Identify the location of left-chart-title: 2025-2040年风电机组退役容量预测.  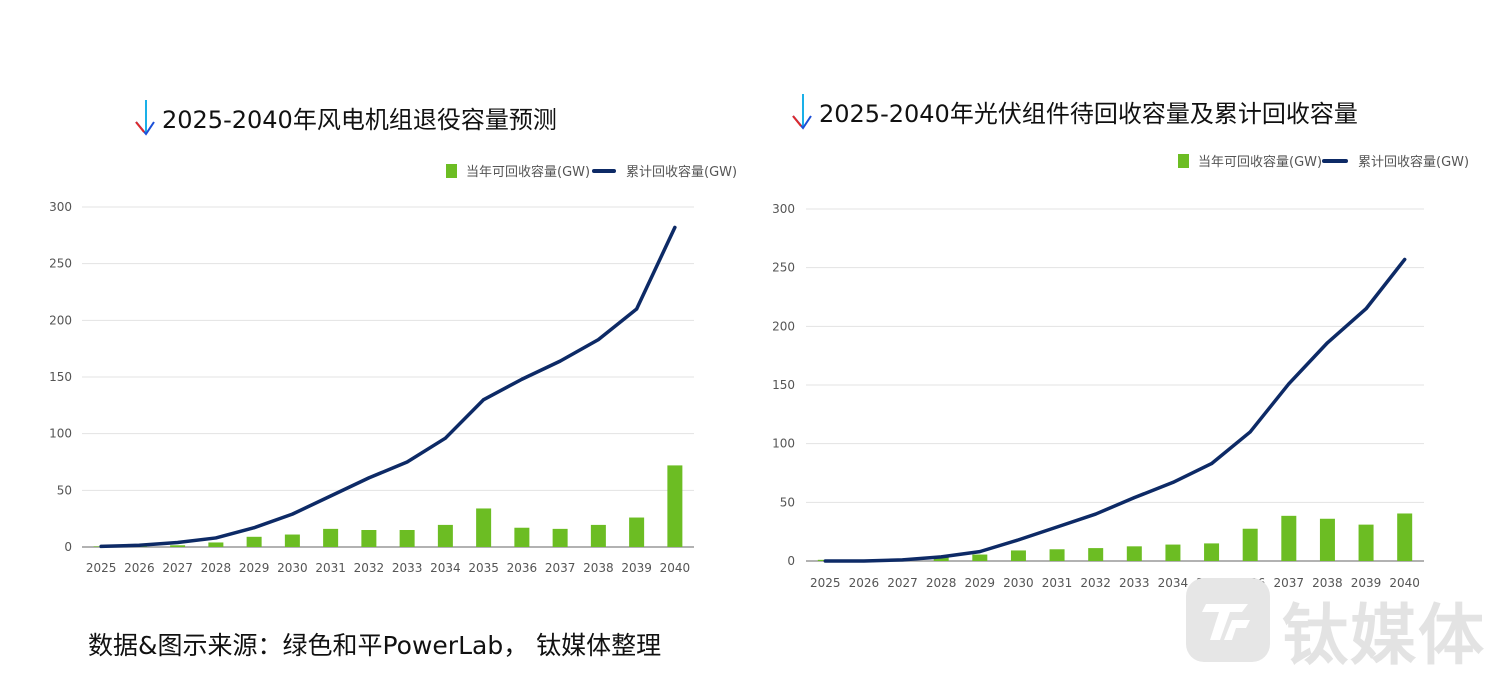
(359, 120).